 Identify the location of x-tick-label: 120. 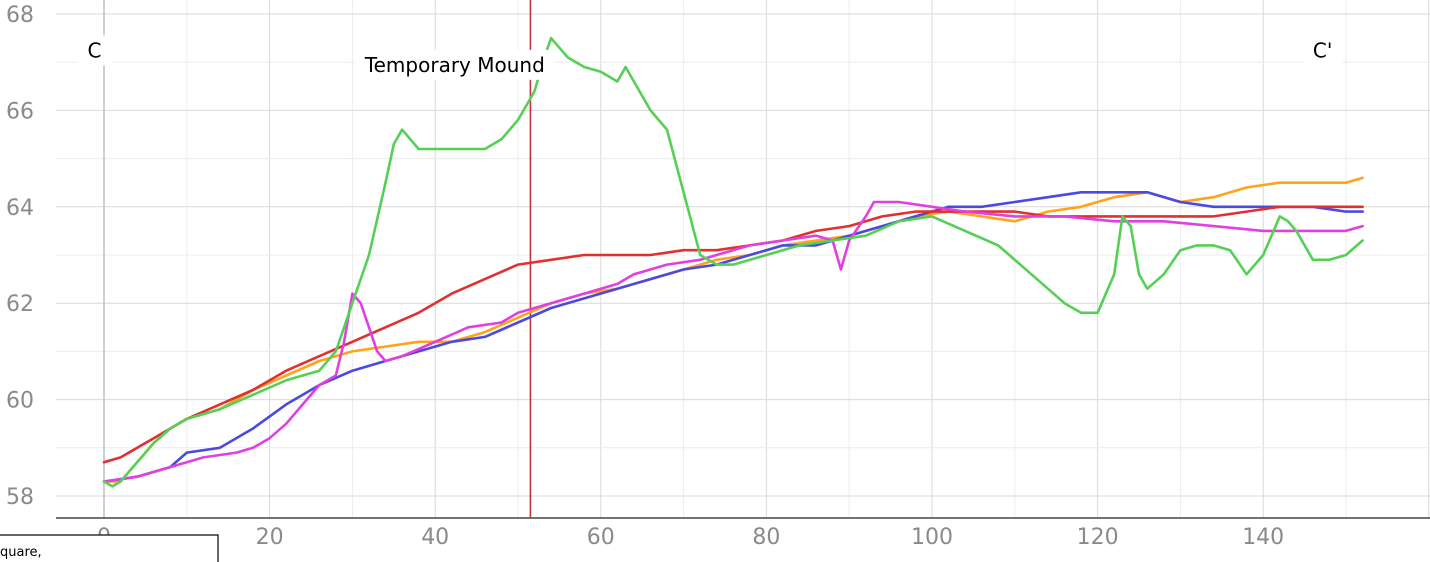
(1098, 537).